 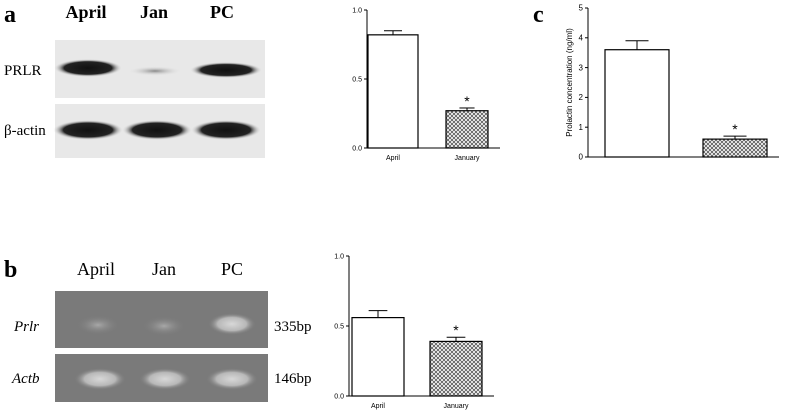 What do you see at coordinates (581, 37) in the screenshot?
I see `y-tick-label: 4` at bounding box center [581, 37].